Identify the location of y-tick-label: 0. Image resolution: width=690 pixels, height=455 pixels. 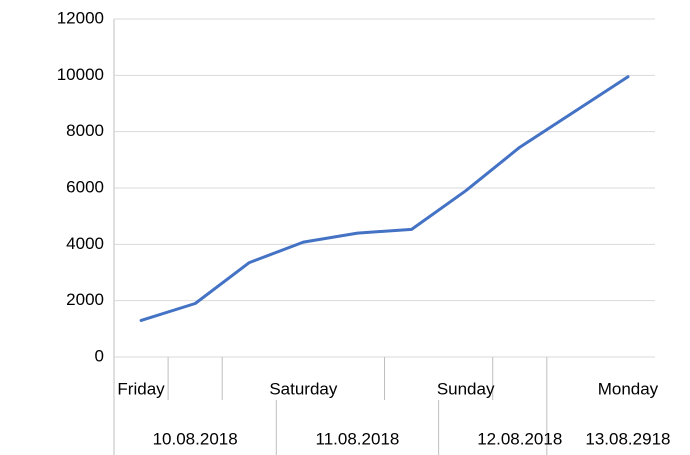
(99, 355).